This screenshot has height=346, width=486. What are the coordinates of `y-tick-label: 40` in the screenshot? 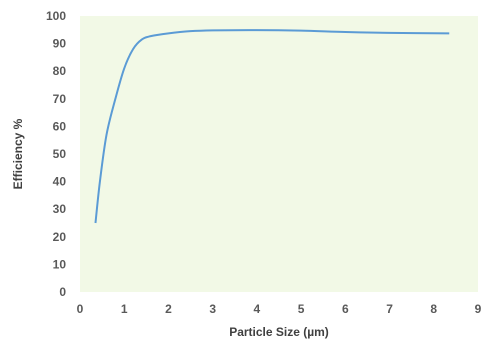 It's located at (60, 182).